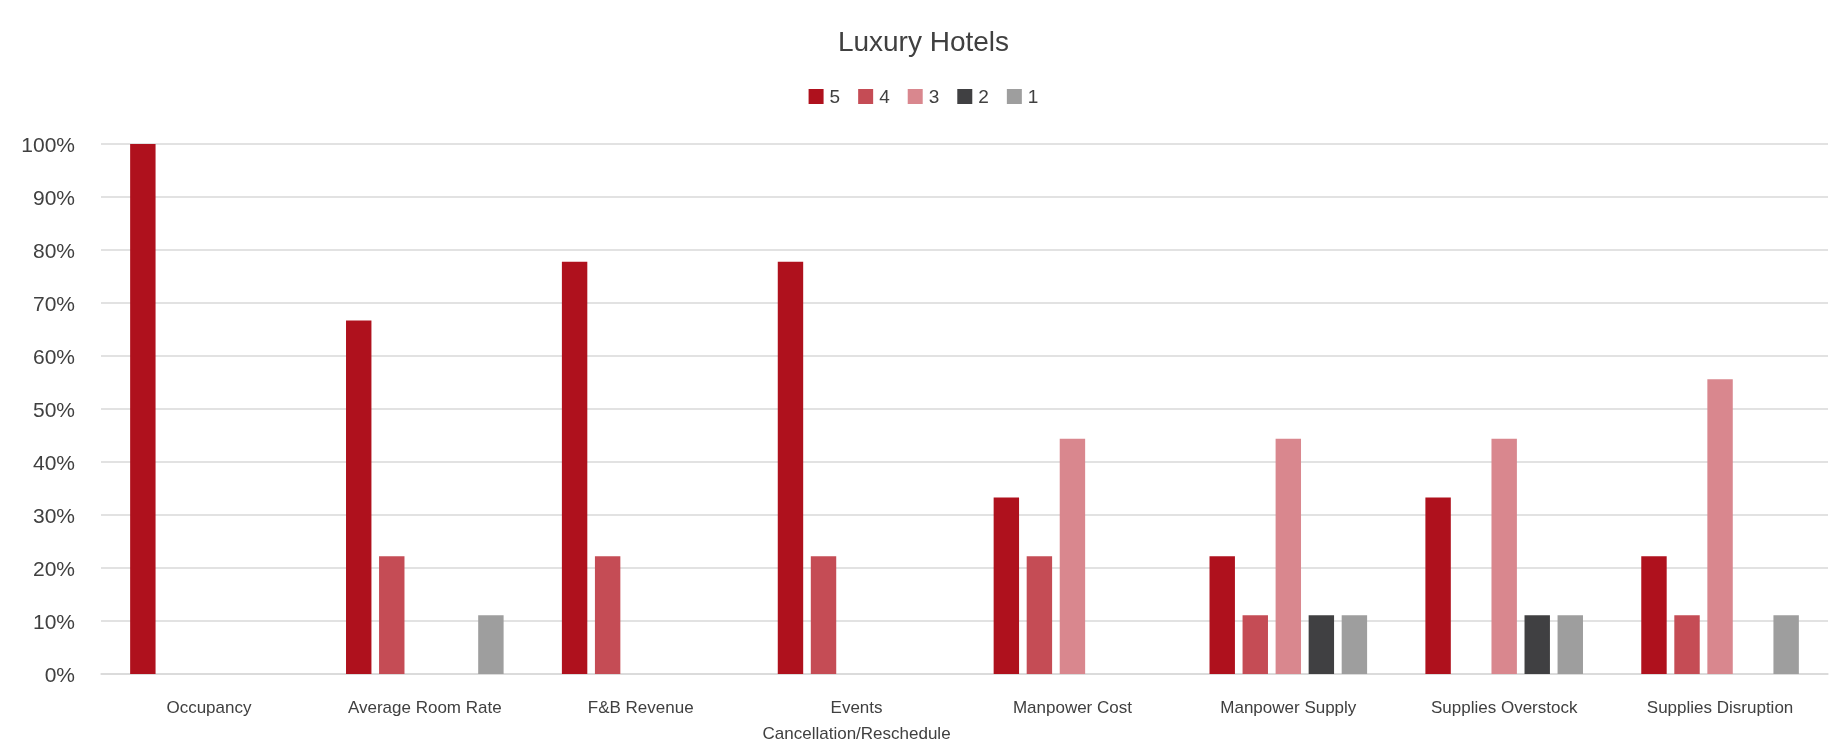  Describe the element at coordinates (53, 303) in the screenshot. I see `y-tick-label: 70%` at that location.